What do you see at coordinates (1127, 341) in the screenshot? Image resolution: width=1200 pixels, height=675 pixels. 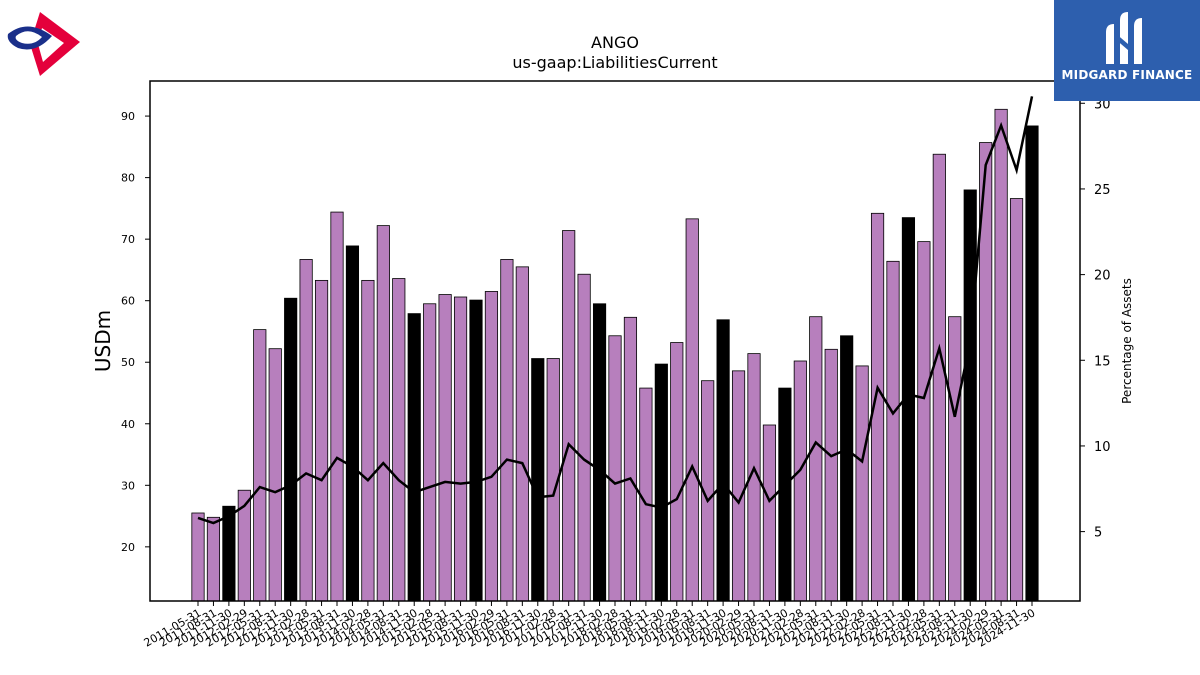 I see `y2-axis-label: Percentage of Assets` at bounding box center [1127, 341].